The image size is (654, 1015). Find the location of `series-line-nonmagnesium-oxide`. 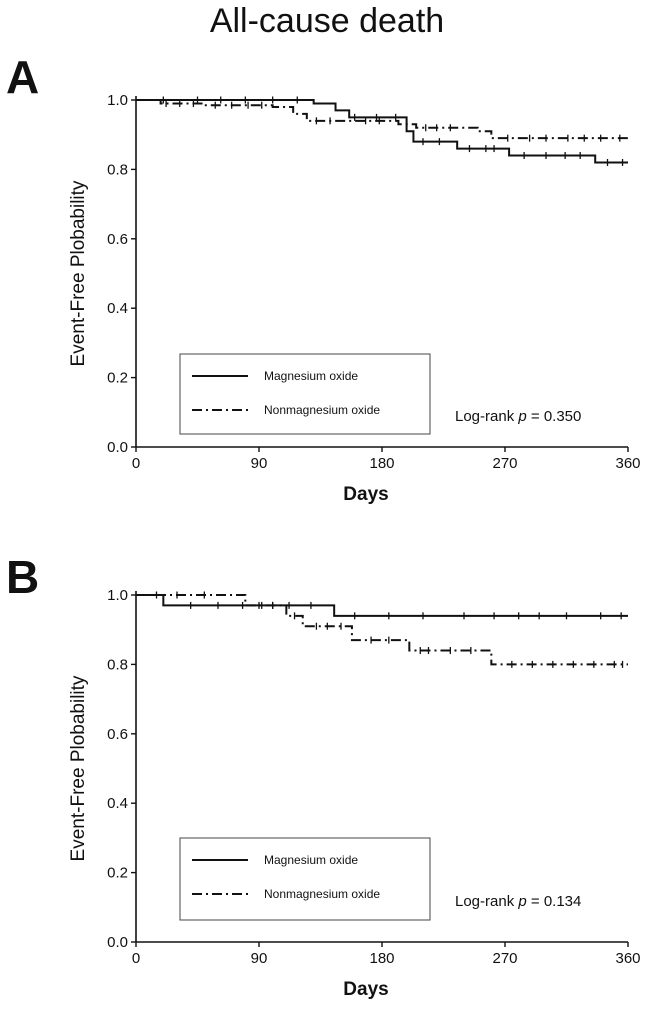

series-line-nonmagnesium-oxide is located at coordinates (382, 119).